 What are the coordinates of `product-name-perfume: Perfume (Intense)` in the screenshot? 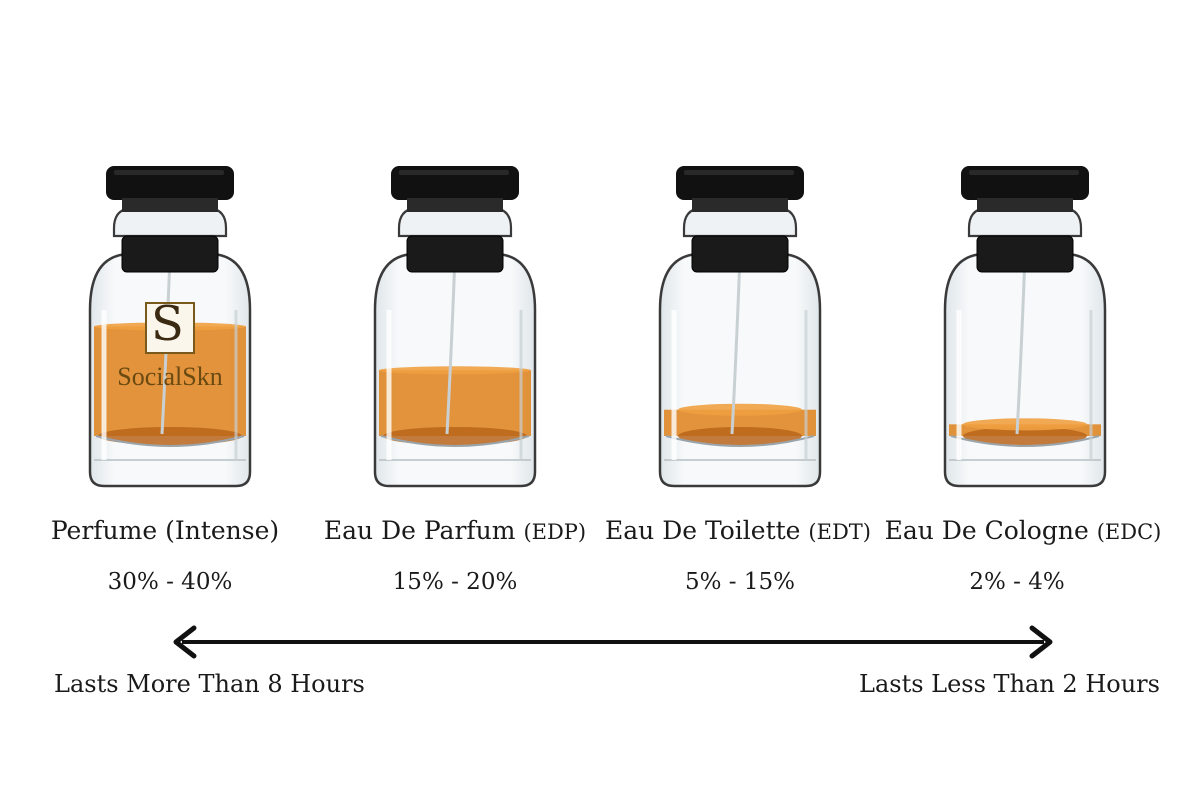 It's located at (165, 530).